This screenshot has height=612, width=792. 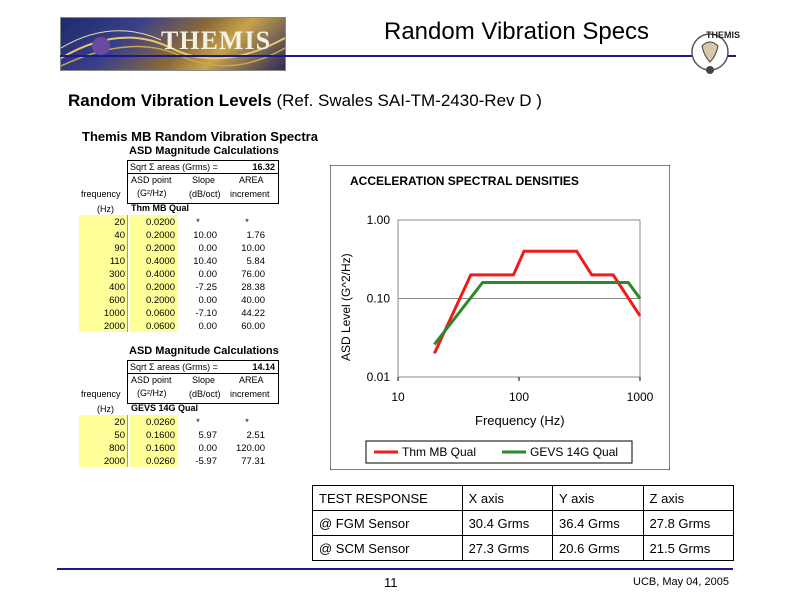 I want to click on slide-title: Random Vibration Specs, so click(x=517, y=31).